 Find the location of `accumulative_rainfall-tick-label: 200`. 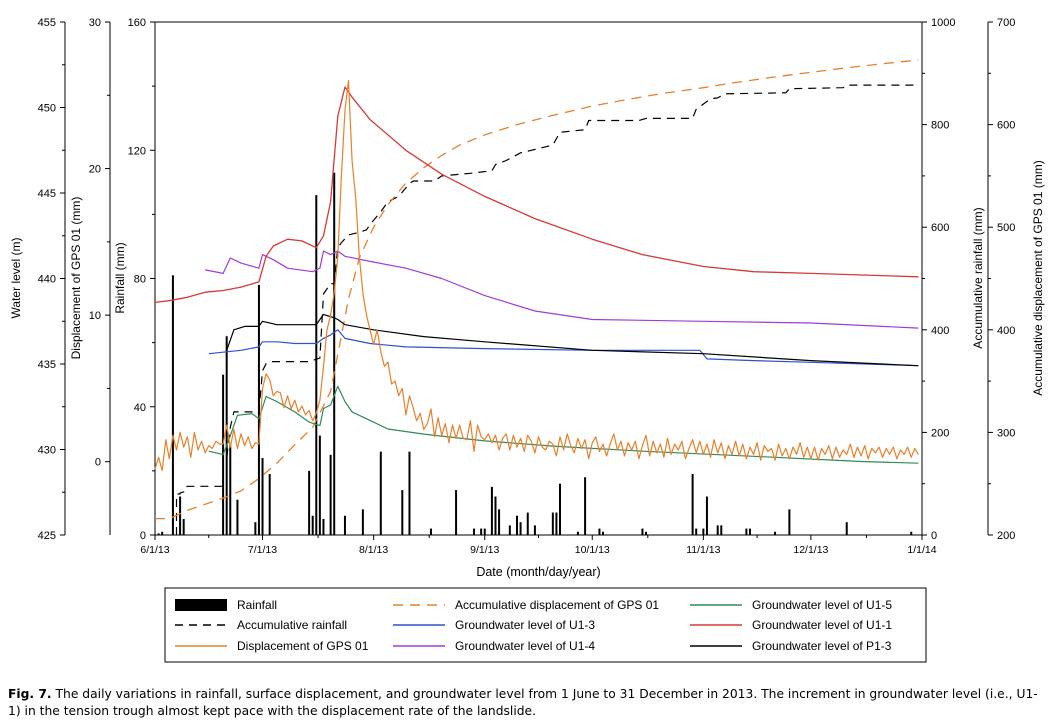

accumulative_rainfall-tick-label: 200 is located at coordinates (940, 433).